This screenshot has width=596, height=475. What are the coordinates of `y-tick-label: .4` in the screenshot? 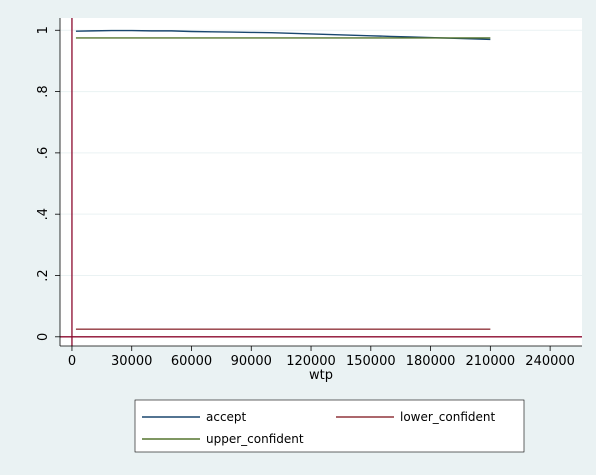 It's located at (43, 214).